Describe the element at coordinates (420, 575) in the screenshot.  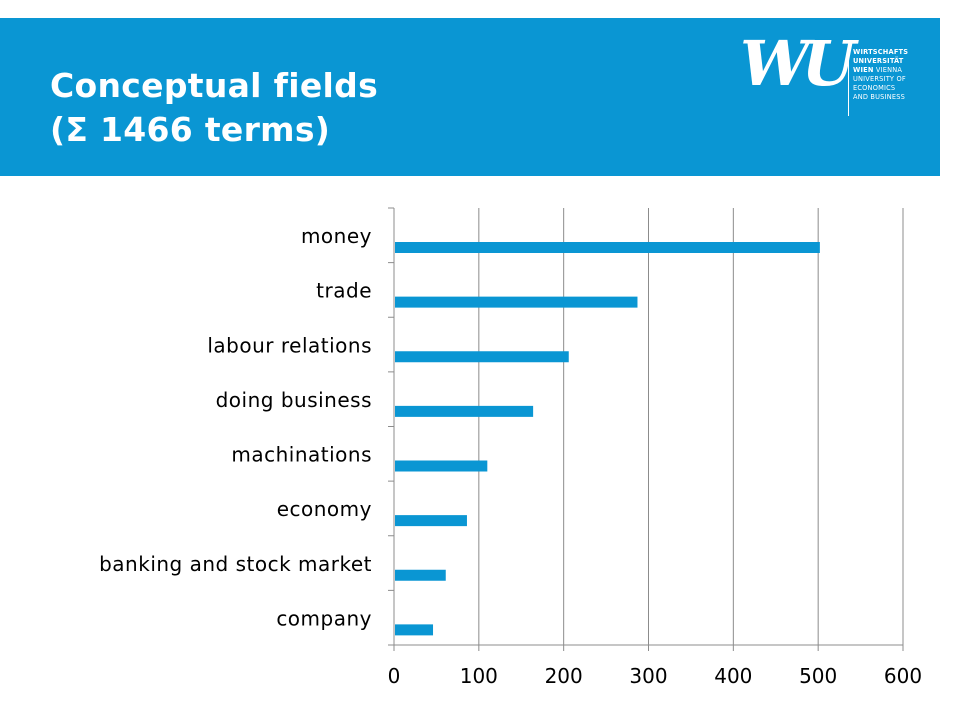
I see `bar-banking-and-stock-market` at that location.